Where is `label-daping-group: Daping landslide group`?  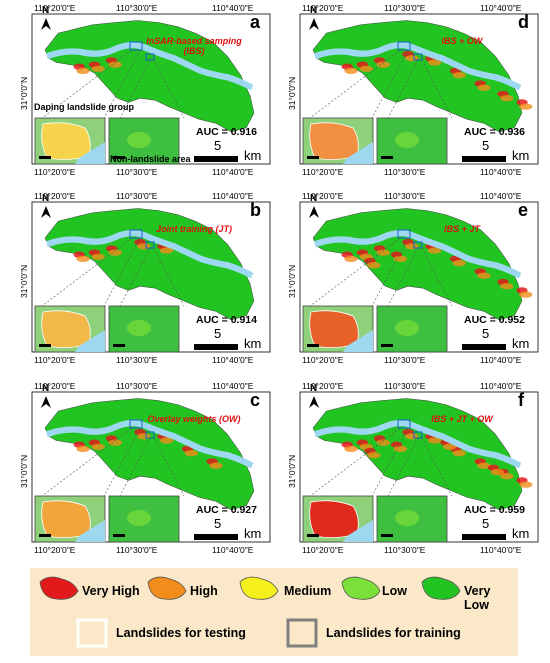
label-daping-group: Daping landslide group is located at coordinates (84, 107).